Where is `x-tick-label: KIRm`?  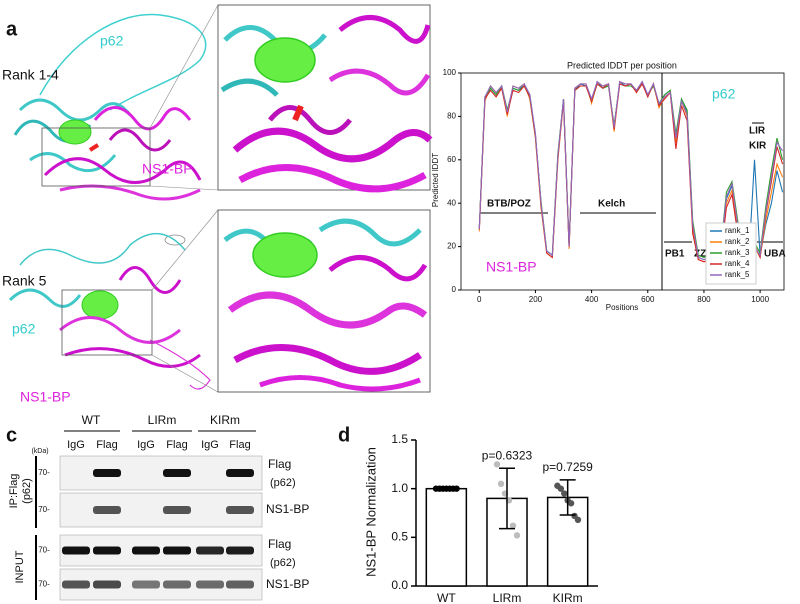 x-tick-label: KIRm is located at coordinates (568, 597).